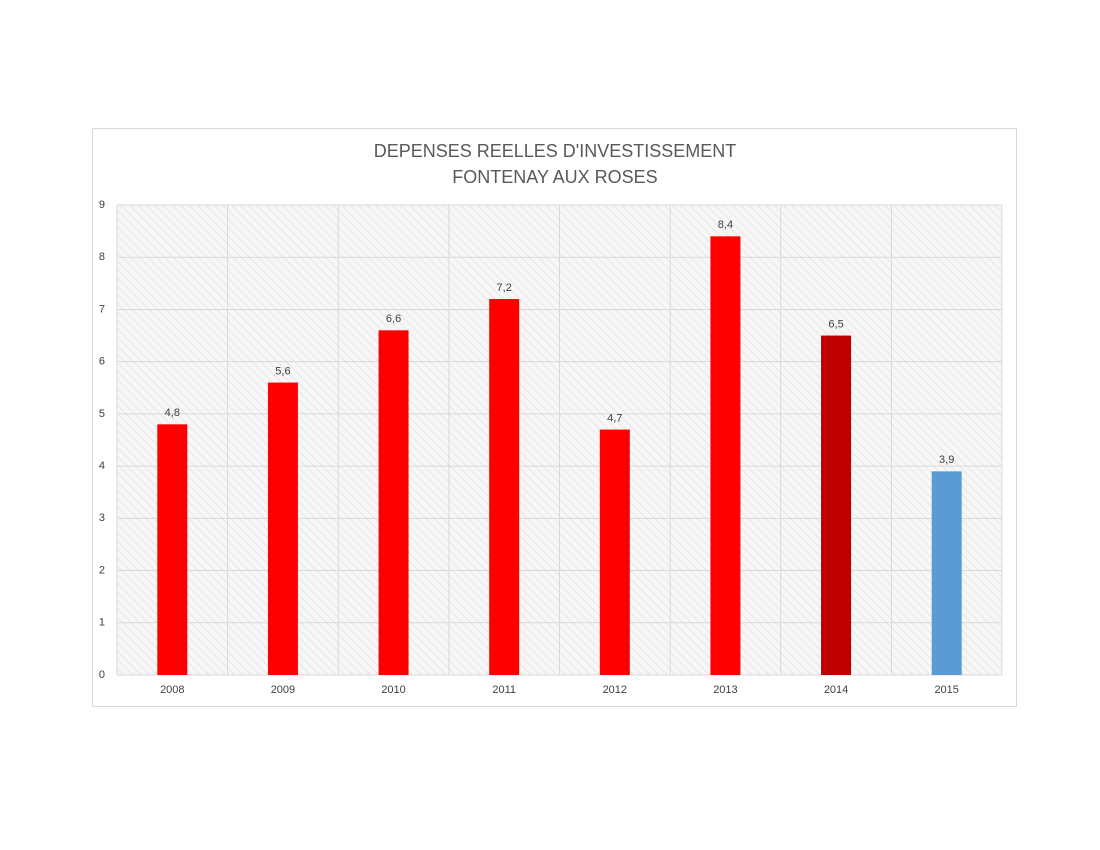 The image size is (1100, 850). What do you see at coordinates (102, 466) in the screenshot?
I see `y-tick-label: 4` at bounding box center [102, 466].